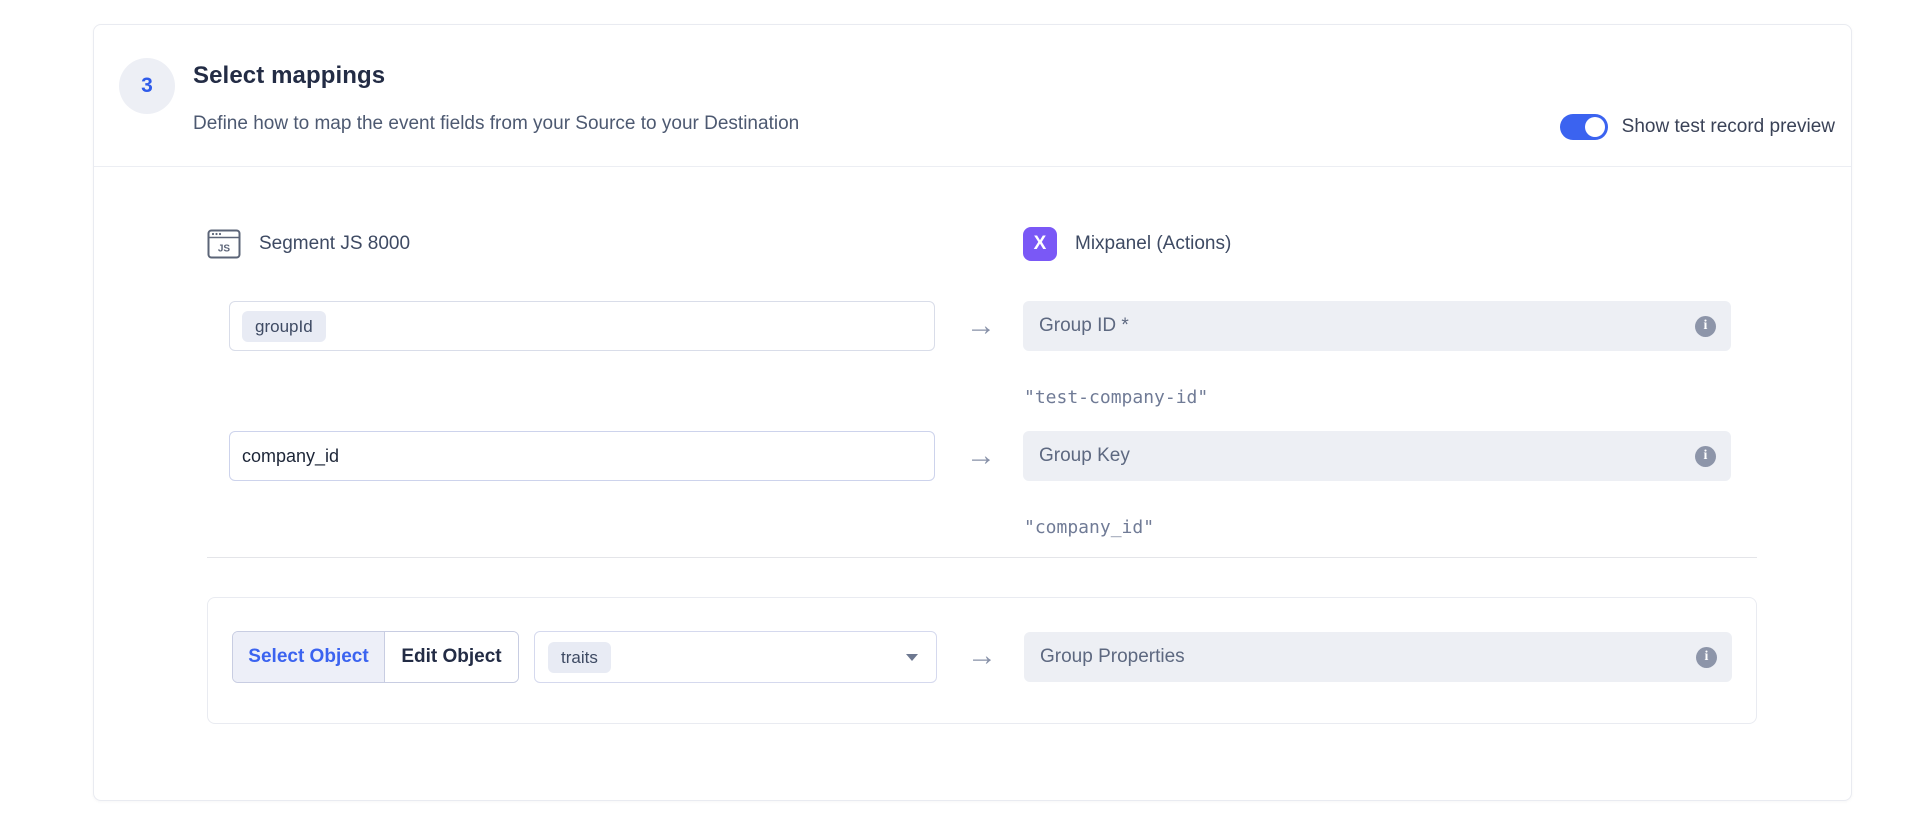 The width and height of the screenshot is (1906, 836). I want to click on source-field-token: groupId, so click(284, 326).